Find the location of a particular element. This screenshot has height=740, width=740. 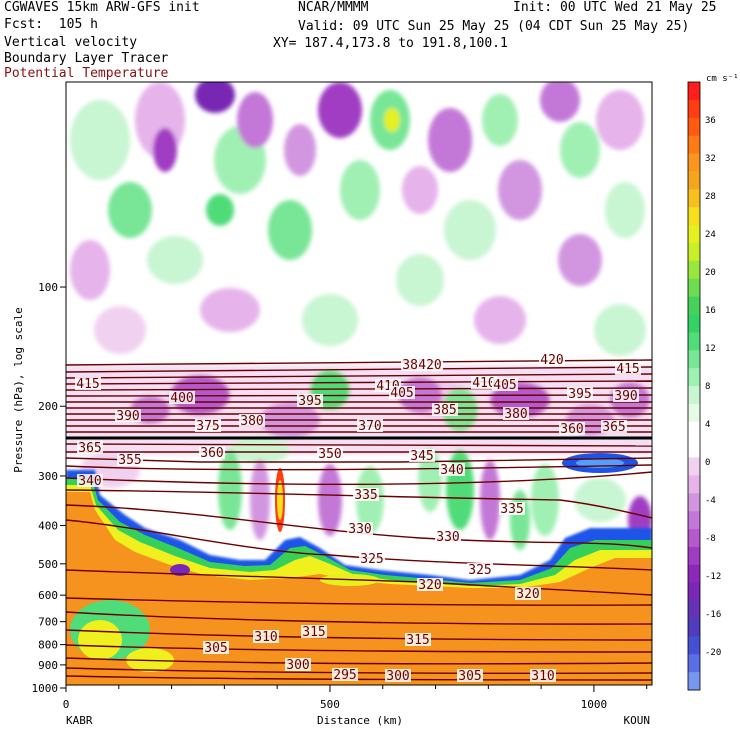

cross-section-endpoints: XY= 187.4,173.8 to 191.8,100.1 is located at coordinates (390, 43).